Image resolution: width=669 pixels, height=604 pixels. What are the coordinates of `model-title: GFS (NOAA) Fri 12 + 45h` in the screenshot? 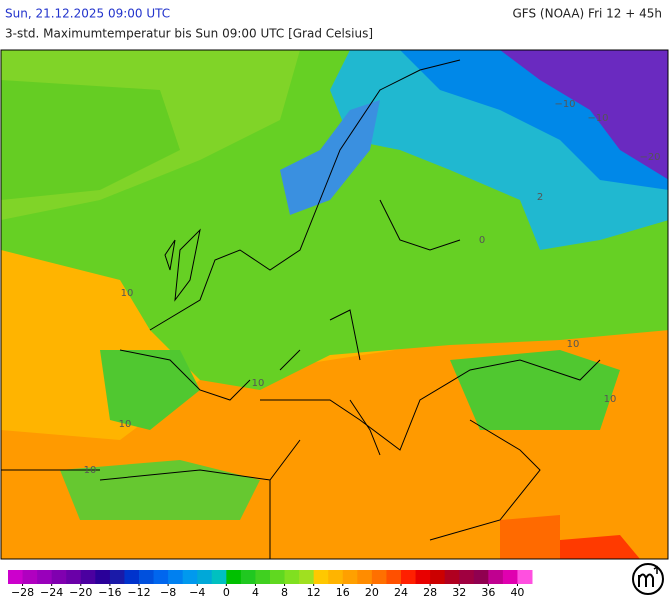 It's located at (587, 14).